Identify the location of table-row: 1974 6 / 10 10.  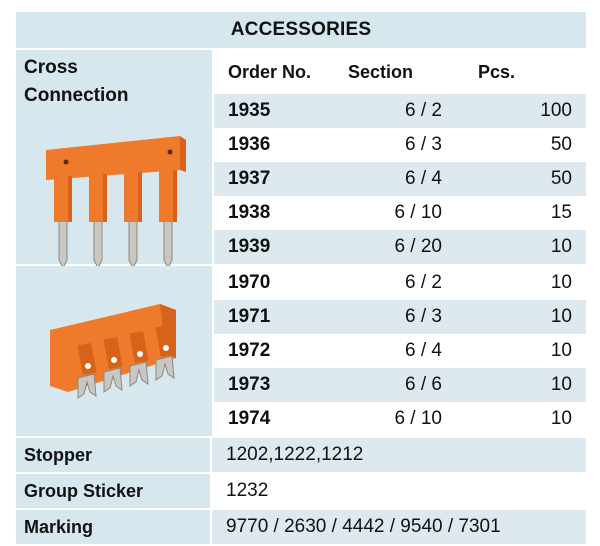
(400, 419).